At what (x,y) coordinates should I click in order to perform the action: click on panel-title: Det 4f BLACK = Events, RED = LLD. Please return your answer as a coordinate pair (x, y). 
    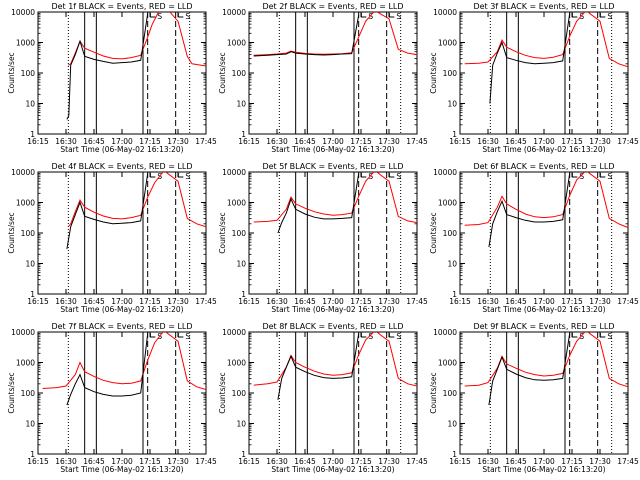
    Looking at the image, I should click on (121, 166).